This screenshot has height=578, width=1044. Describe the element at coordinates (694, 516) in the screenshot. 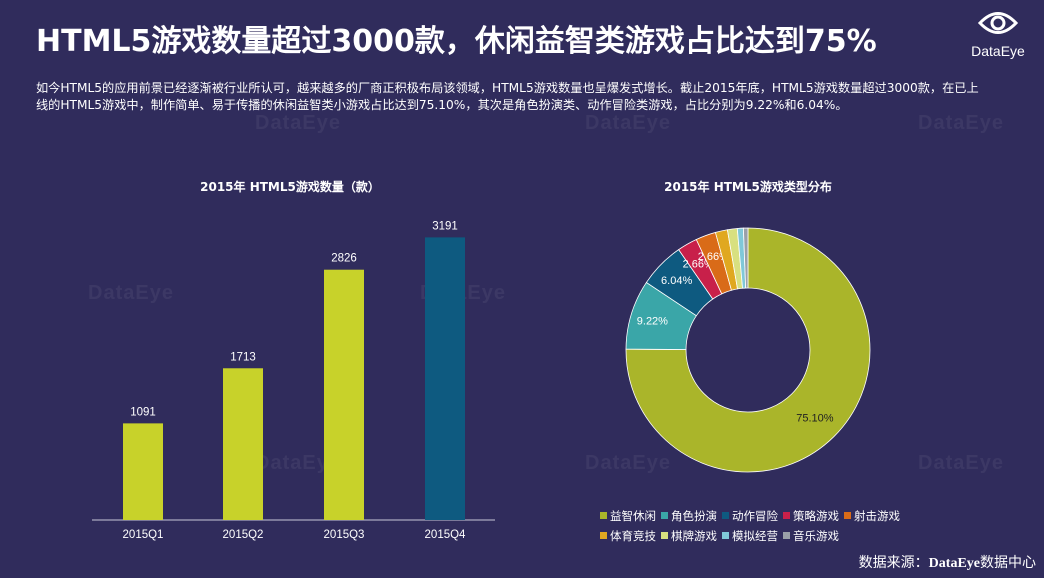

I see `legend-label: 角色扮演` at that location.